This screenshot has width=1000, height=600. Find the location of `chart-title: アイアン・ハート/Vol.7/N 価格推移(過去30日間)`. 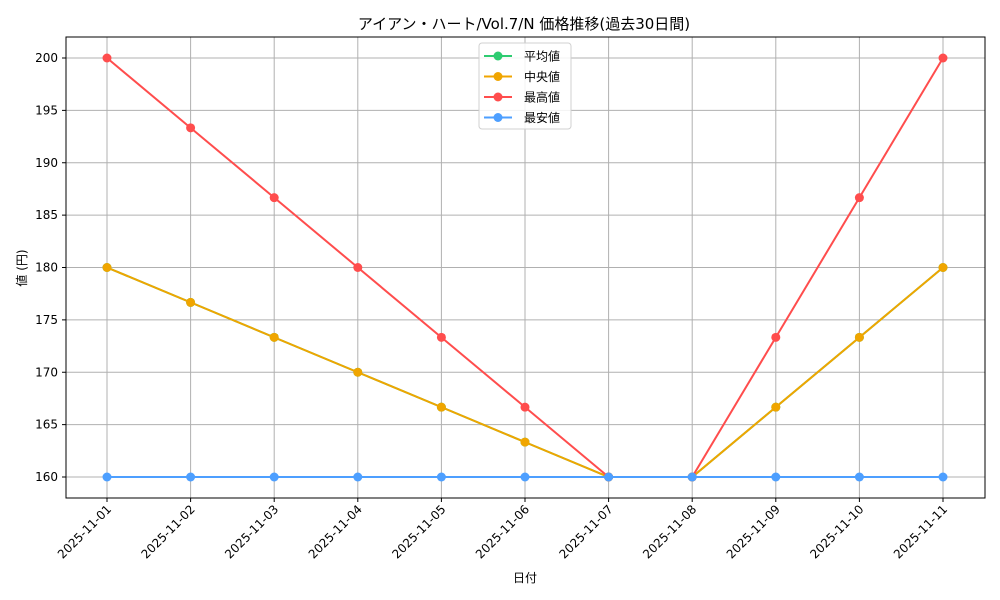

chart-title: アイアン・ハート/Vol.7/N 価格推移(過去30日間) is located at coordinates (524, 24).